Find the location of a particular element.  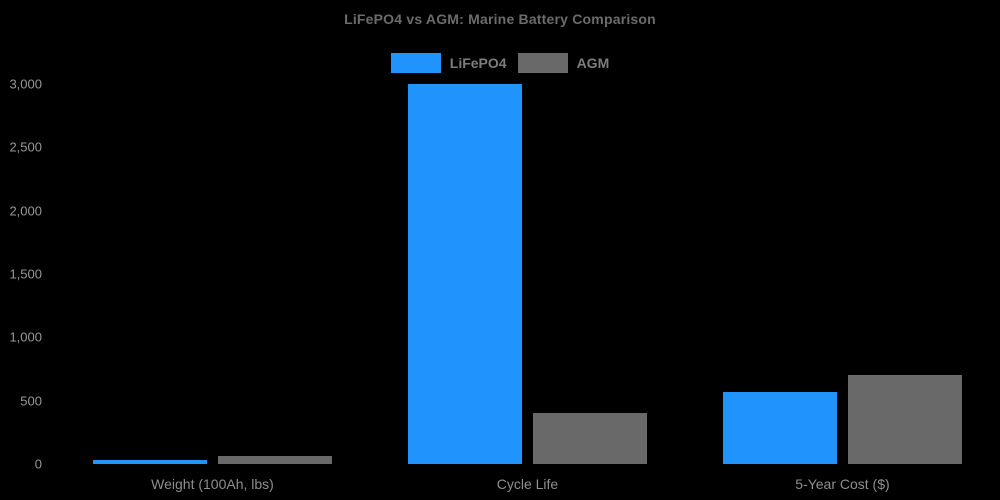

bar-agm-5-year-cost is located at coordinates (904, 419).